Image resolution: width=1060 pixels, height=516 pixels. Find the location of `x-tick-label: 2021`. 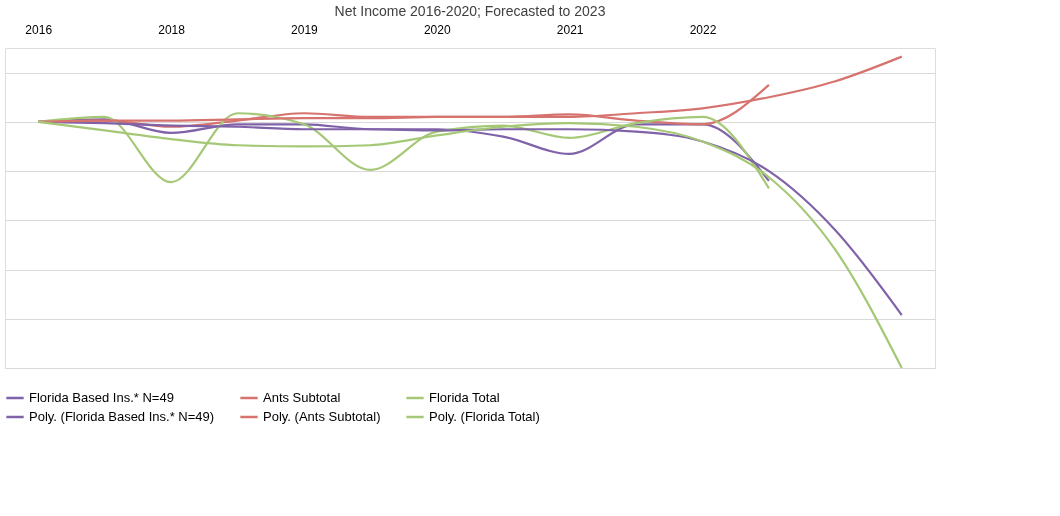

x-tick-label: 2021 is located at coordinates (570, 29).